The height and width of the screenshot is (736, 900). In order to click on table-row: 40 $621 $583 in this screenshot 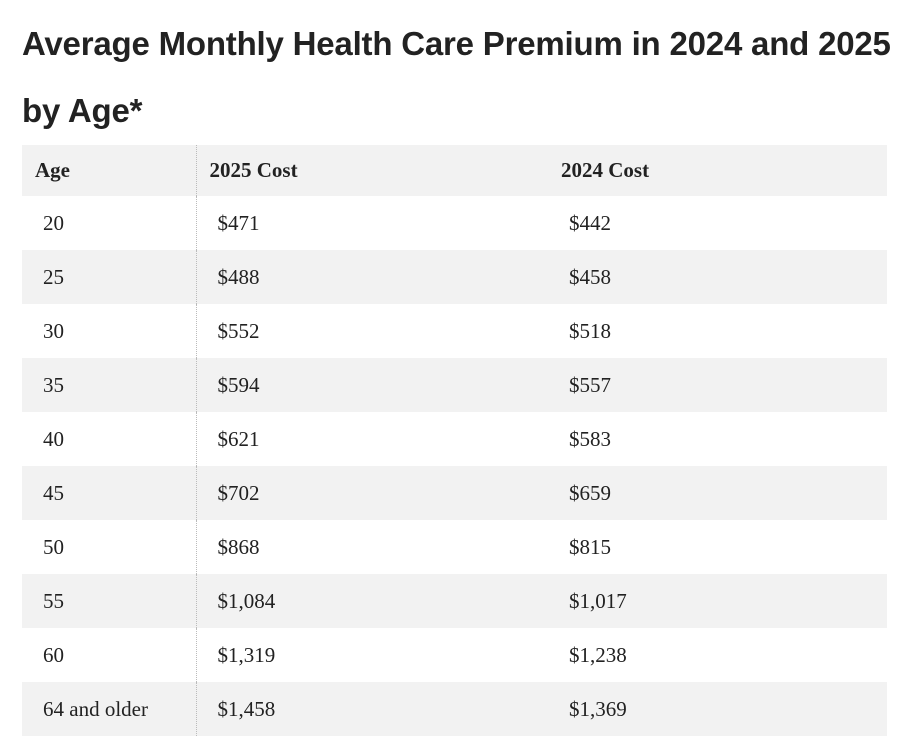, I will do `click(454, 439)`.